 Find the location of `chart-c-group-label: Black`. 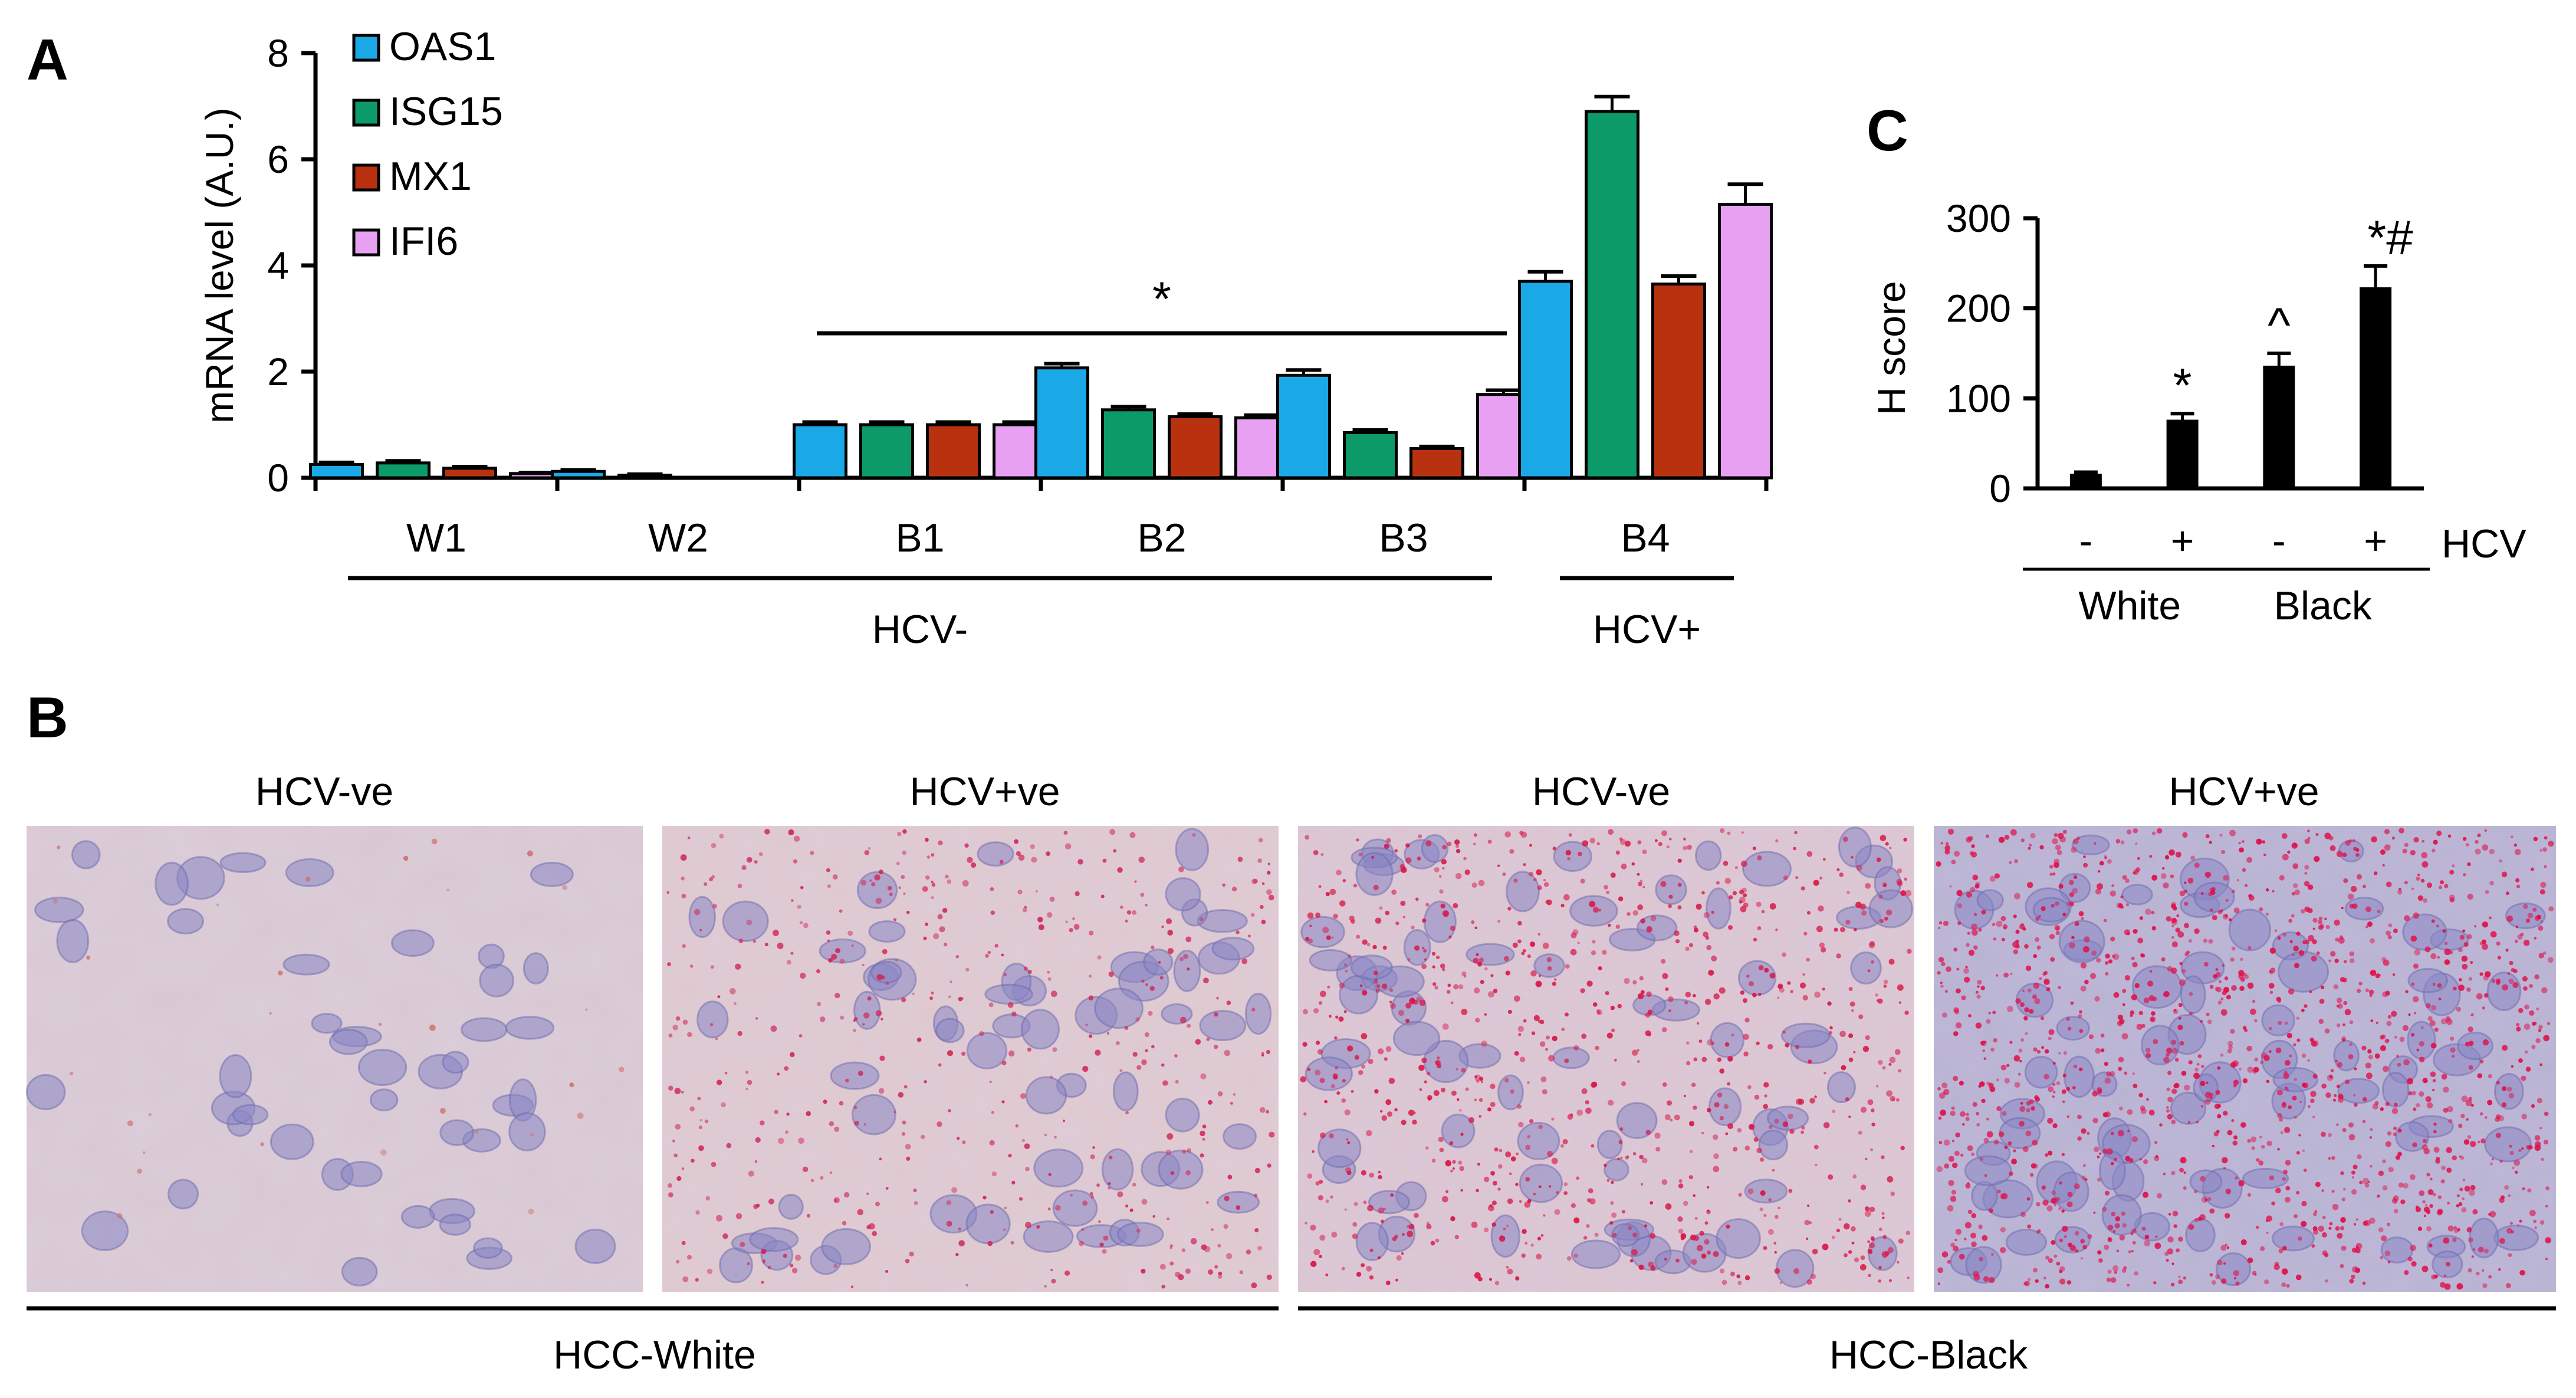

chart-c-group-label: Black is located at coordinates (2323, 606).